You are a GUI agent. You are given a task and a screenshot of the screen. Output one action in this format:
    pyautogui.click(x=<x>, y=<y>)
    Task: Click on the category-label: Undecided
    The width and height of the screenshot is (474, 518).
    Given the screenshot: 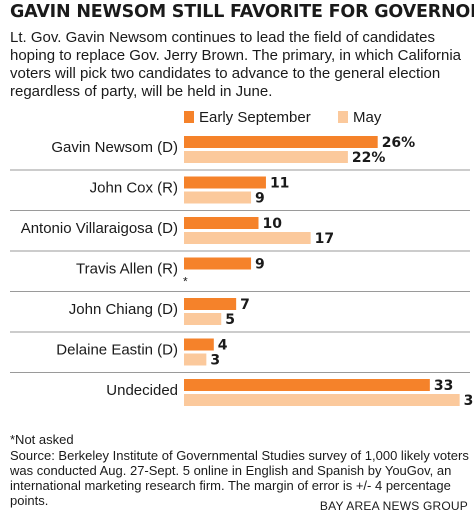 What is the action you would take?
    pyautogui.click(x=142, y=390)
    